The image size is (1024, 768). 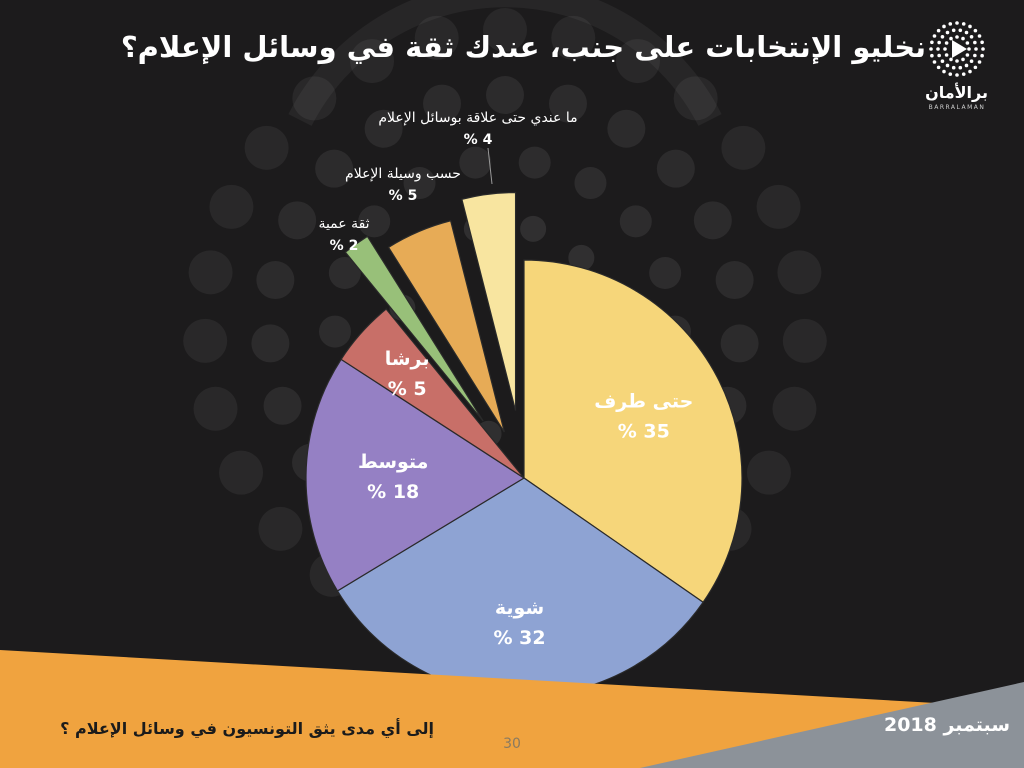 What do you see at coordinates (477, 118) in the screenshot?
I see `slice-category-label: ما عندي حتى علاقة بوسائل الإعلام` at bounding box center [477, 118].